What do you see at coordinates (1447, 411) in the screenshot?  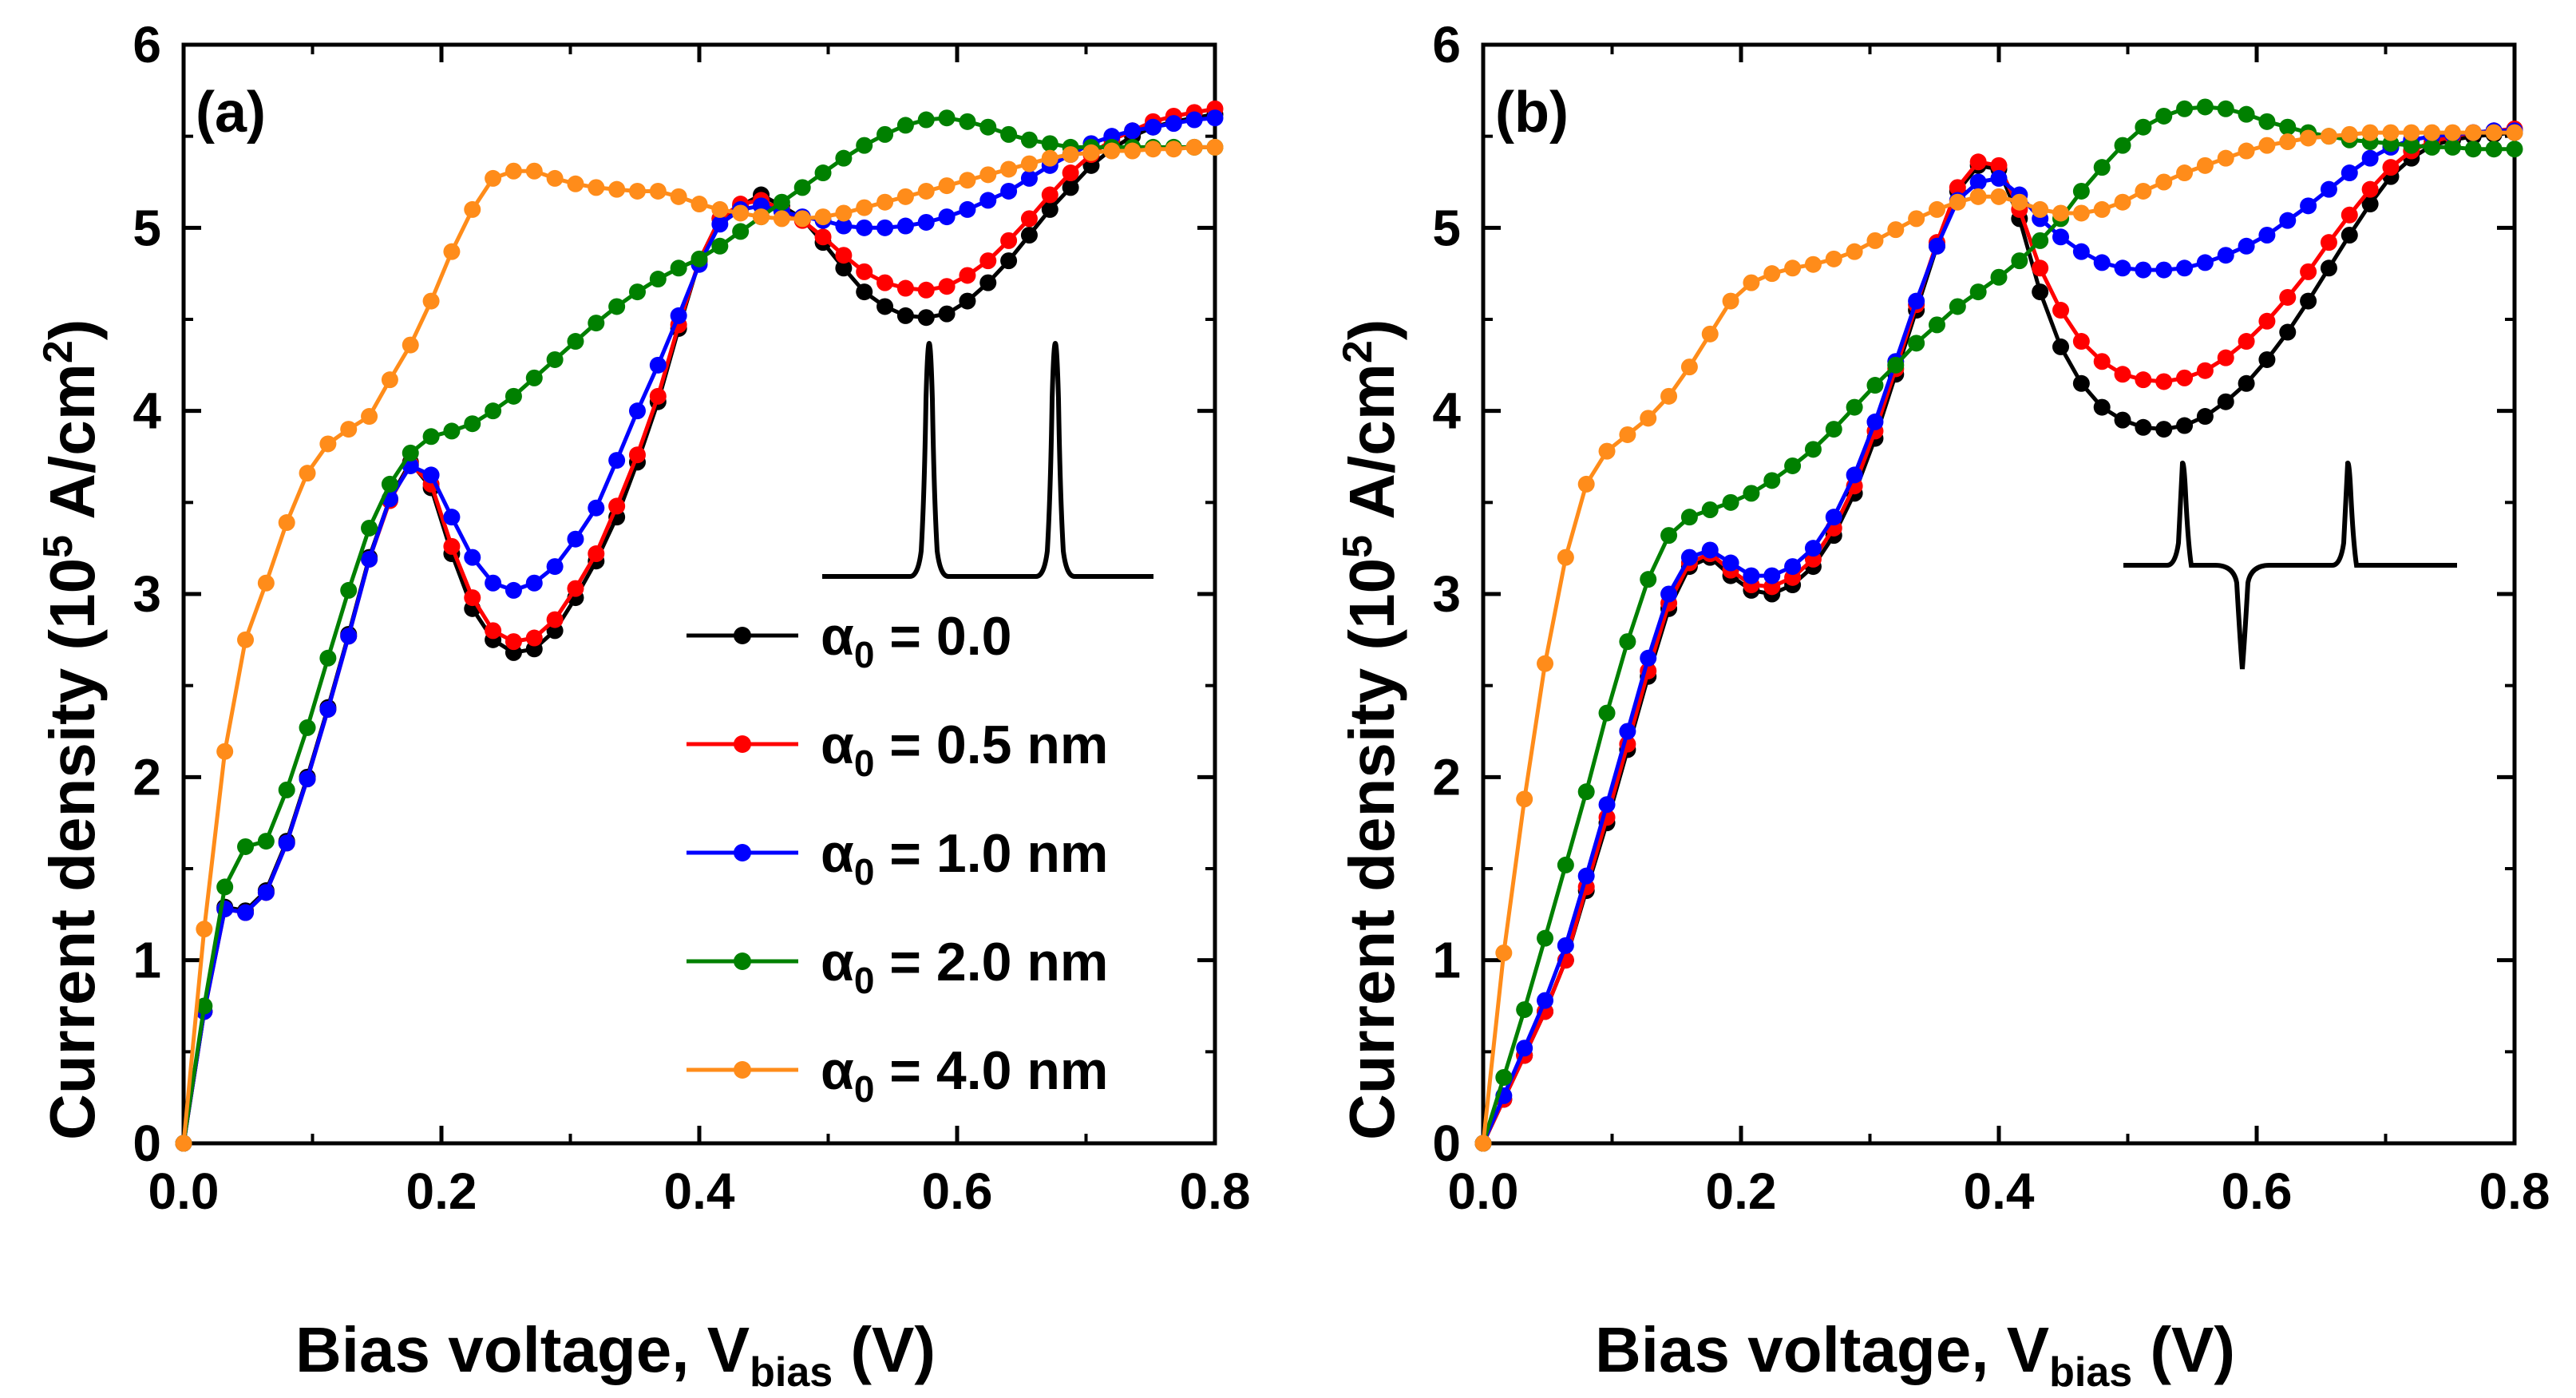 I see `y-tick-label-b: 4` at bounding box center [1447, 411].